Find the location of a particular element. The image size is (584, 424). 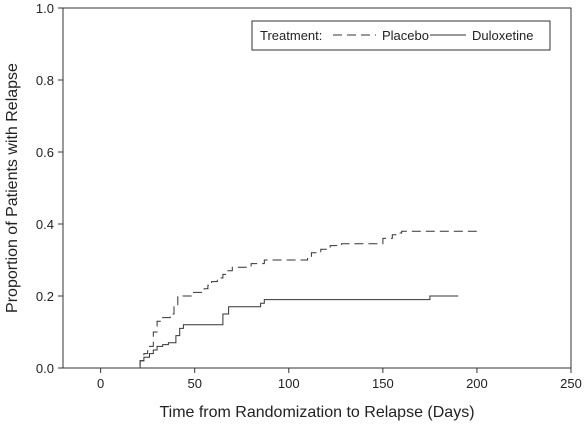

x-tick-label: 150 is located at coordinates (383, 383).